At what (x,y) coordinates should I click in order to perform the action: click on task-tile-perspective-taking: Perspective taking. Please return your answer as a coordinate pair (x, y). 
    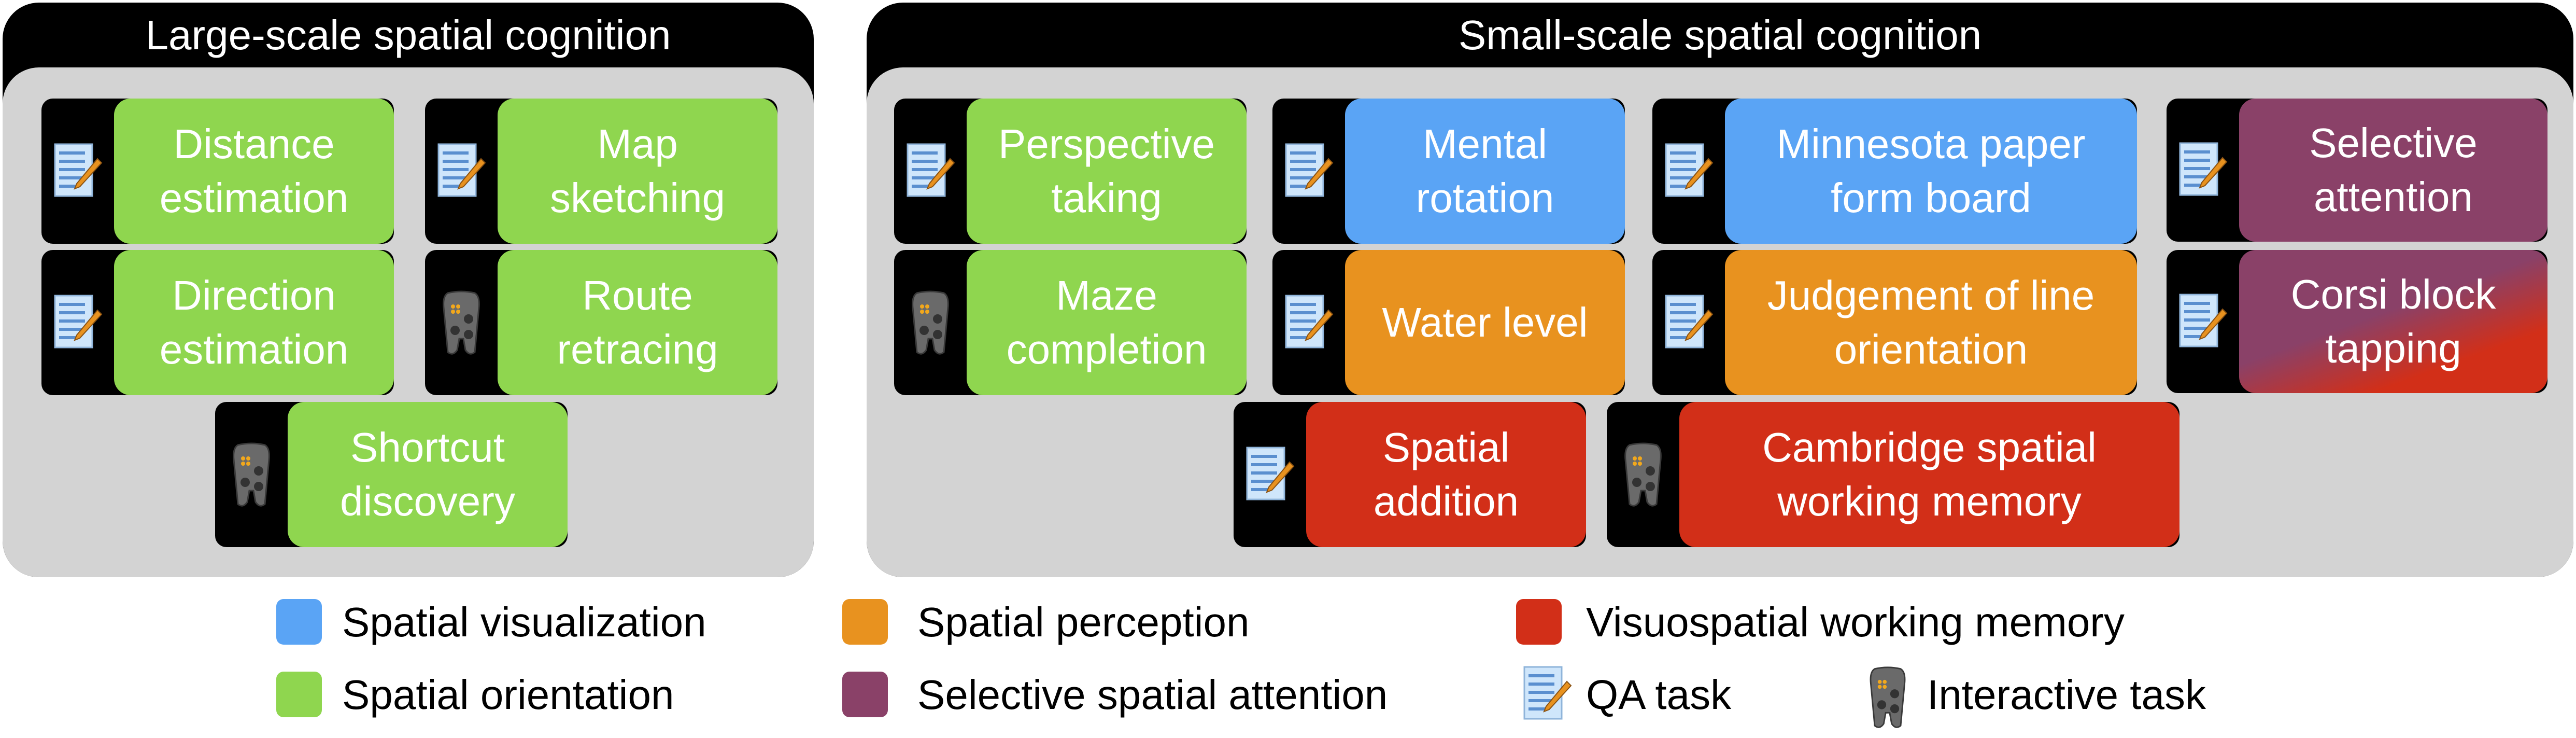
    Looking at the image, I should click on (1070, 172).